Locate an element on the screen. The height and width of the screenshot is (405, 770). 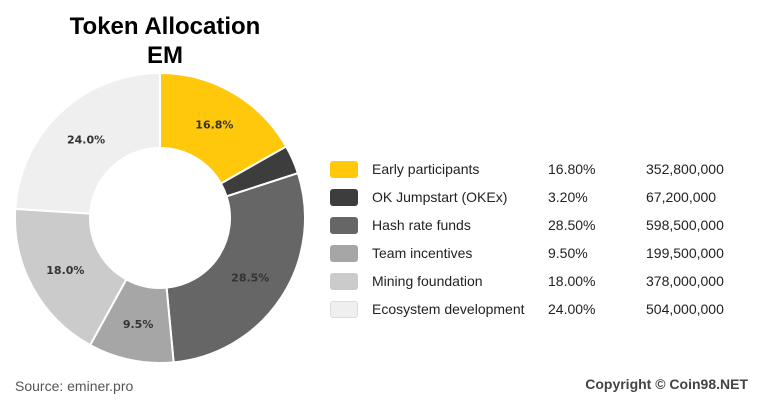
legend-label: Early participants is located at coordinates (426, 169).